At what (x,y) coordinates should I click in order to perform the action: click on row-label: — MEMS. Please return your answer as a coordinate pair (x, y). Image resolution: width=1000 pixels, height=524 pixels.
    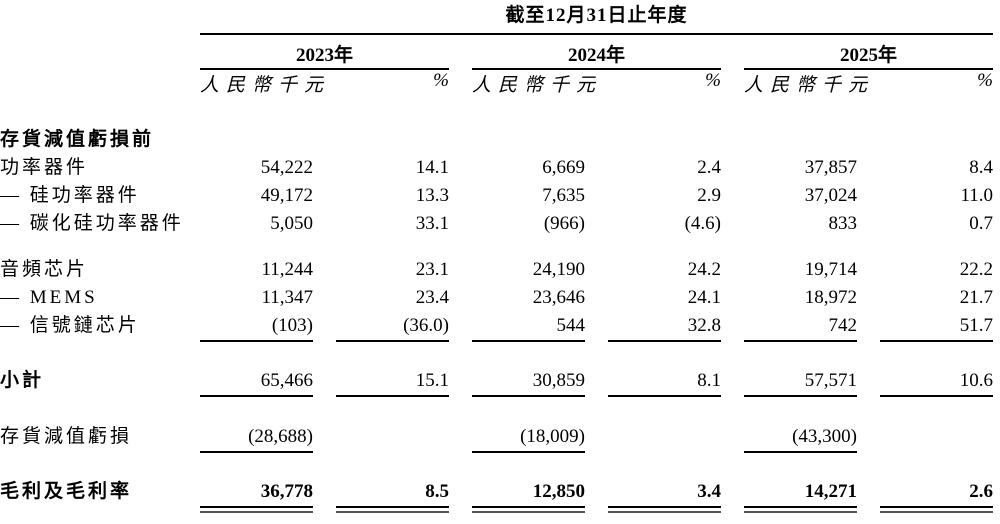
    Looking at the image, I should click on (49, 297).